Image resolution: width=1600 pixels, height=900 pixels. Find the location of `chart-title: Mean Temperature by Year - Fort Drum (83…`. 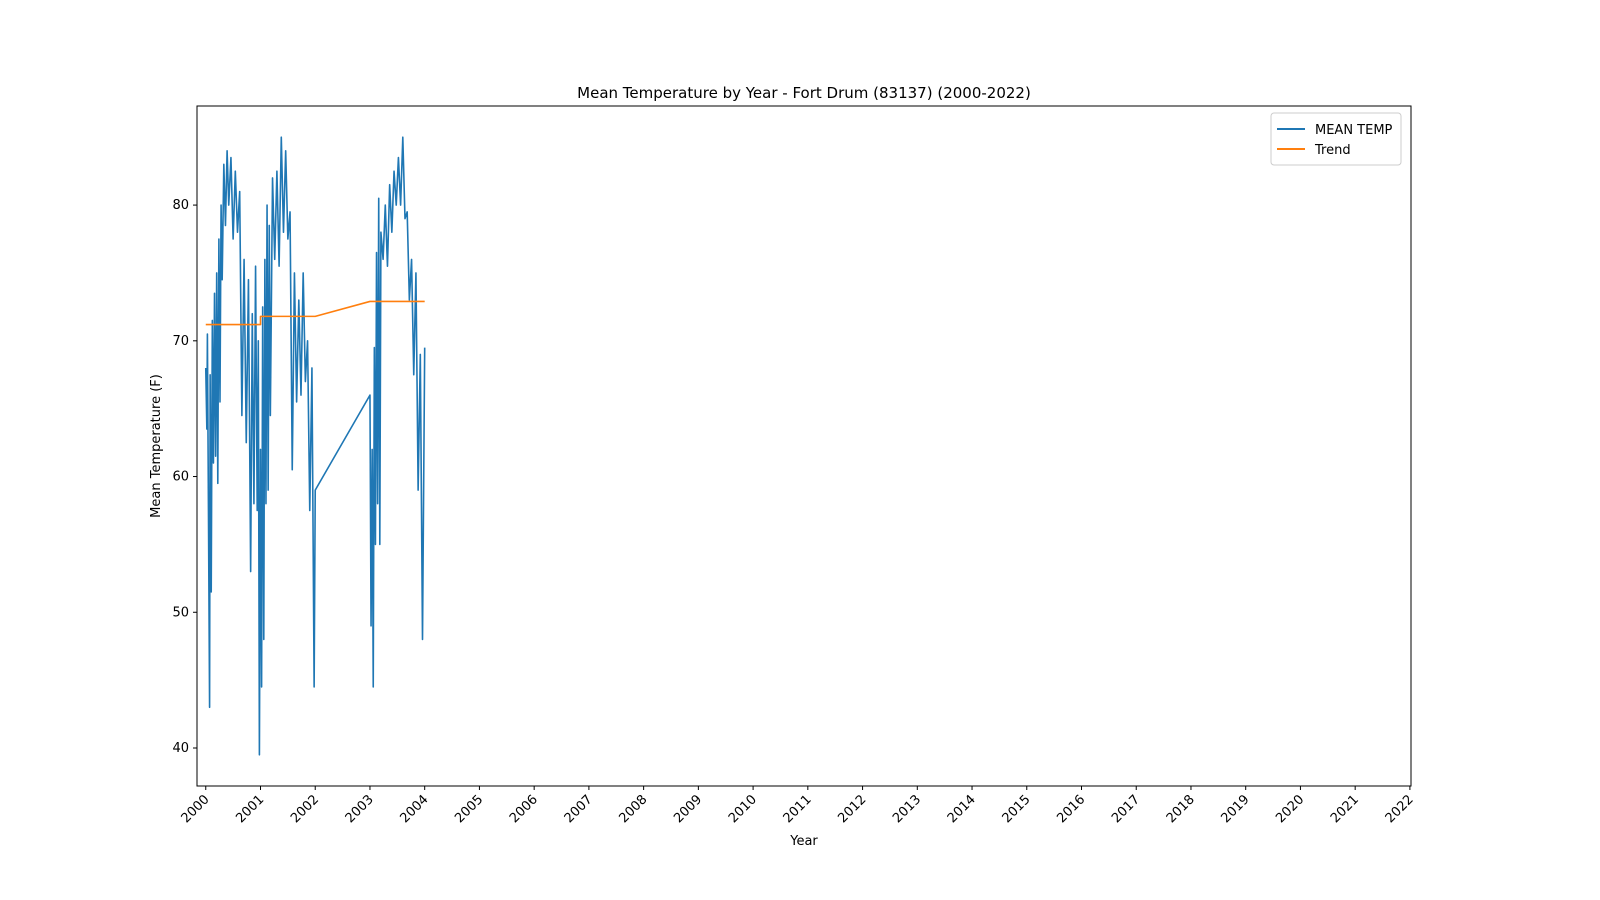

chart-title: Mean Temperature by Year - Fort Drum (83… is located at coordinates (804, 93).